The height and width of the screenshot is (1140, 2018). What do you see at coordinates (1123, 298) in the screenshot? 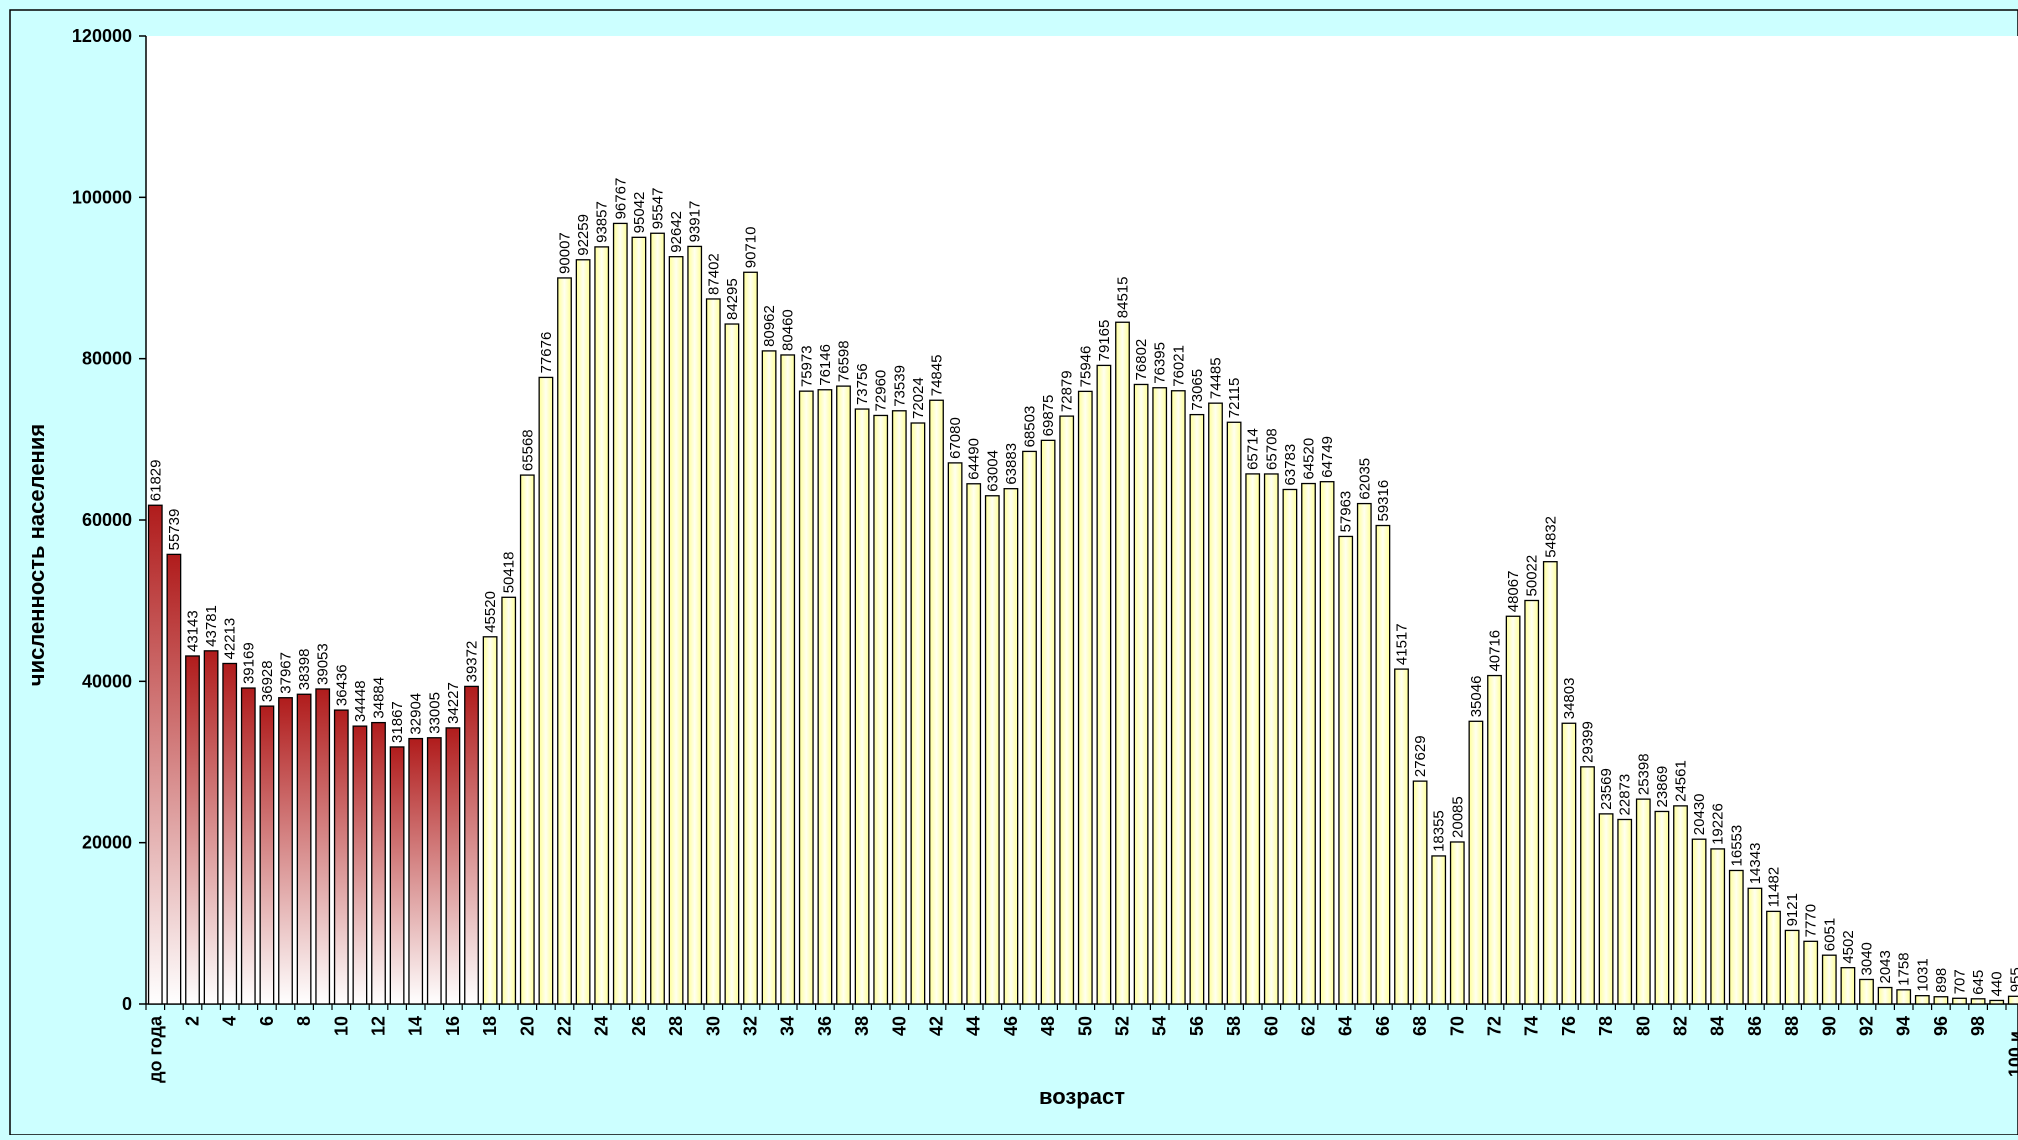
I see `data-label: 84515` at bounding box center [1123, 298].